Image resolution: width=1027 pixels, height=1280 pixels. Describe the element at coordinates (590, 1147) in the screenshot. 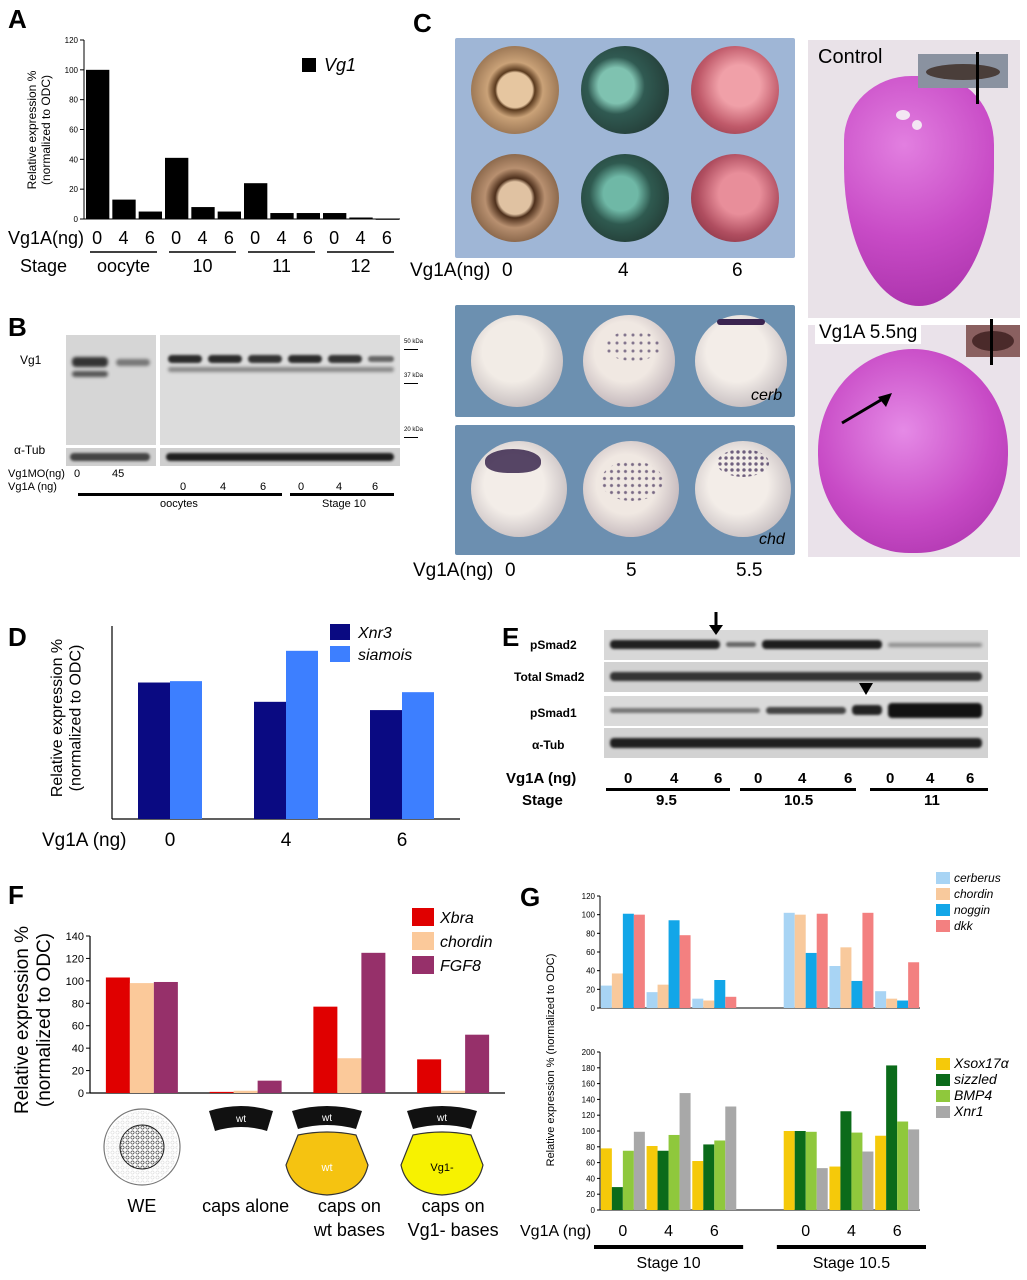

I see `g-bottom-ytick-label: 80` at that location.